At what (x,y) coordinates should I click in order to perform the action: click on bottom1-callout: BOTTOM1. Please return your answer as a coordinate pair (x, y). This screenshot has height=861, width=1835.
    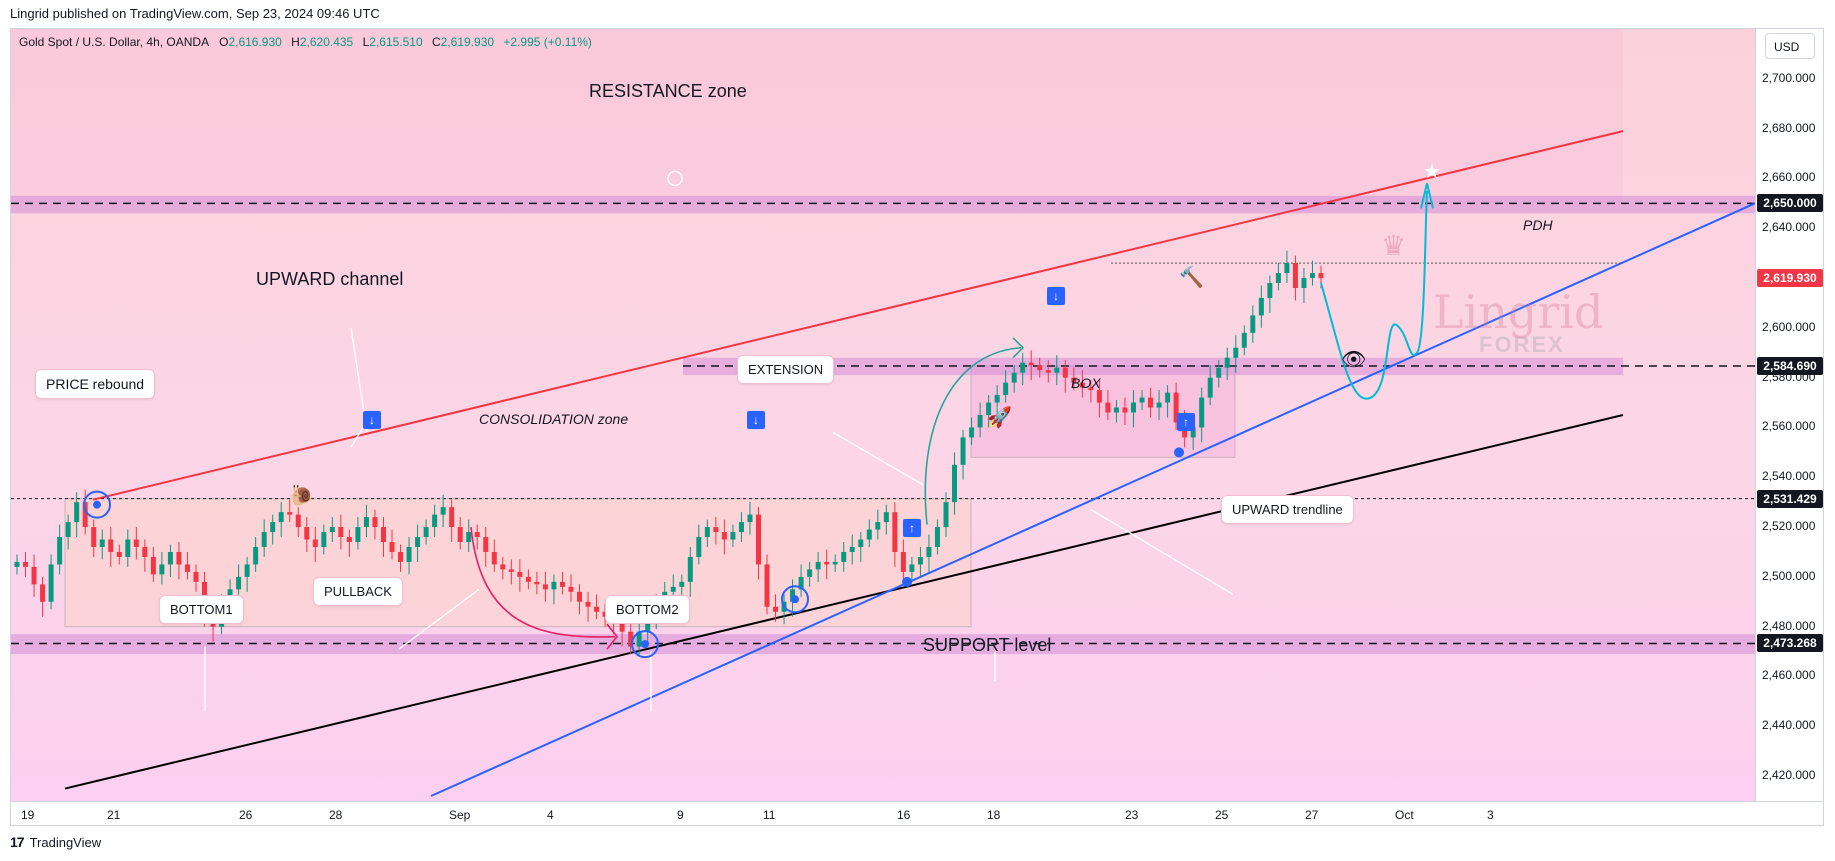
    Looking at the image, I should click on (201, 609).